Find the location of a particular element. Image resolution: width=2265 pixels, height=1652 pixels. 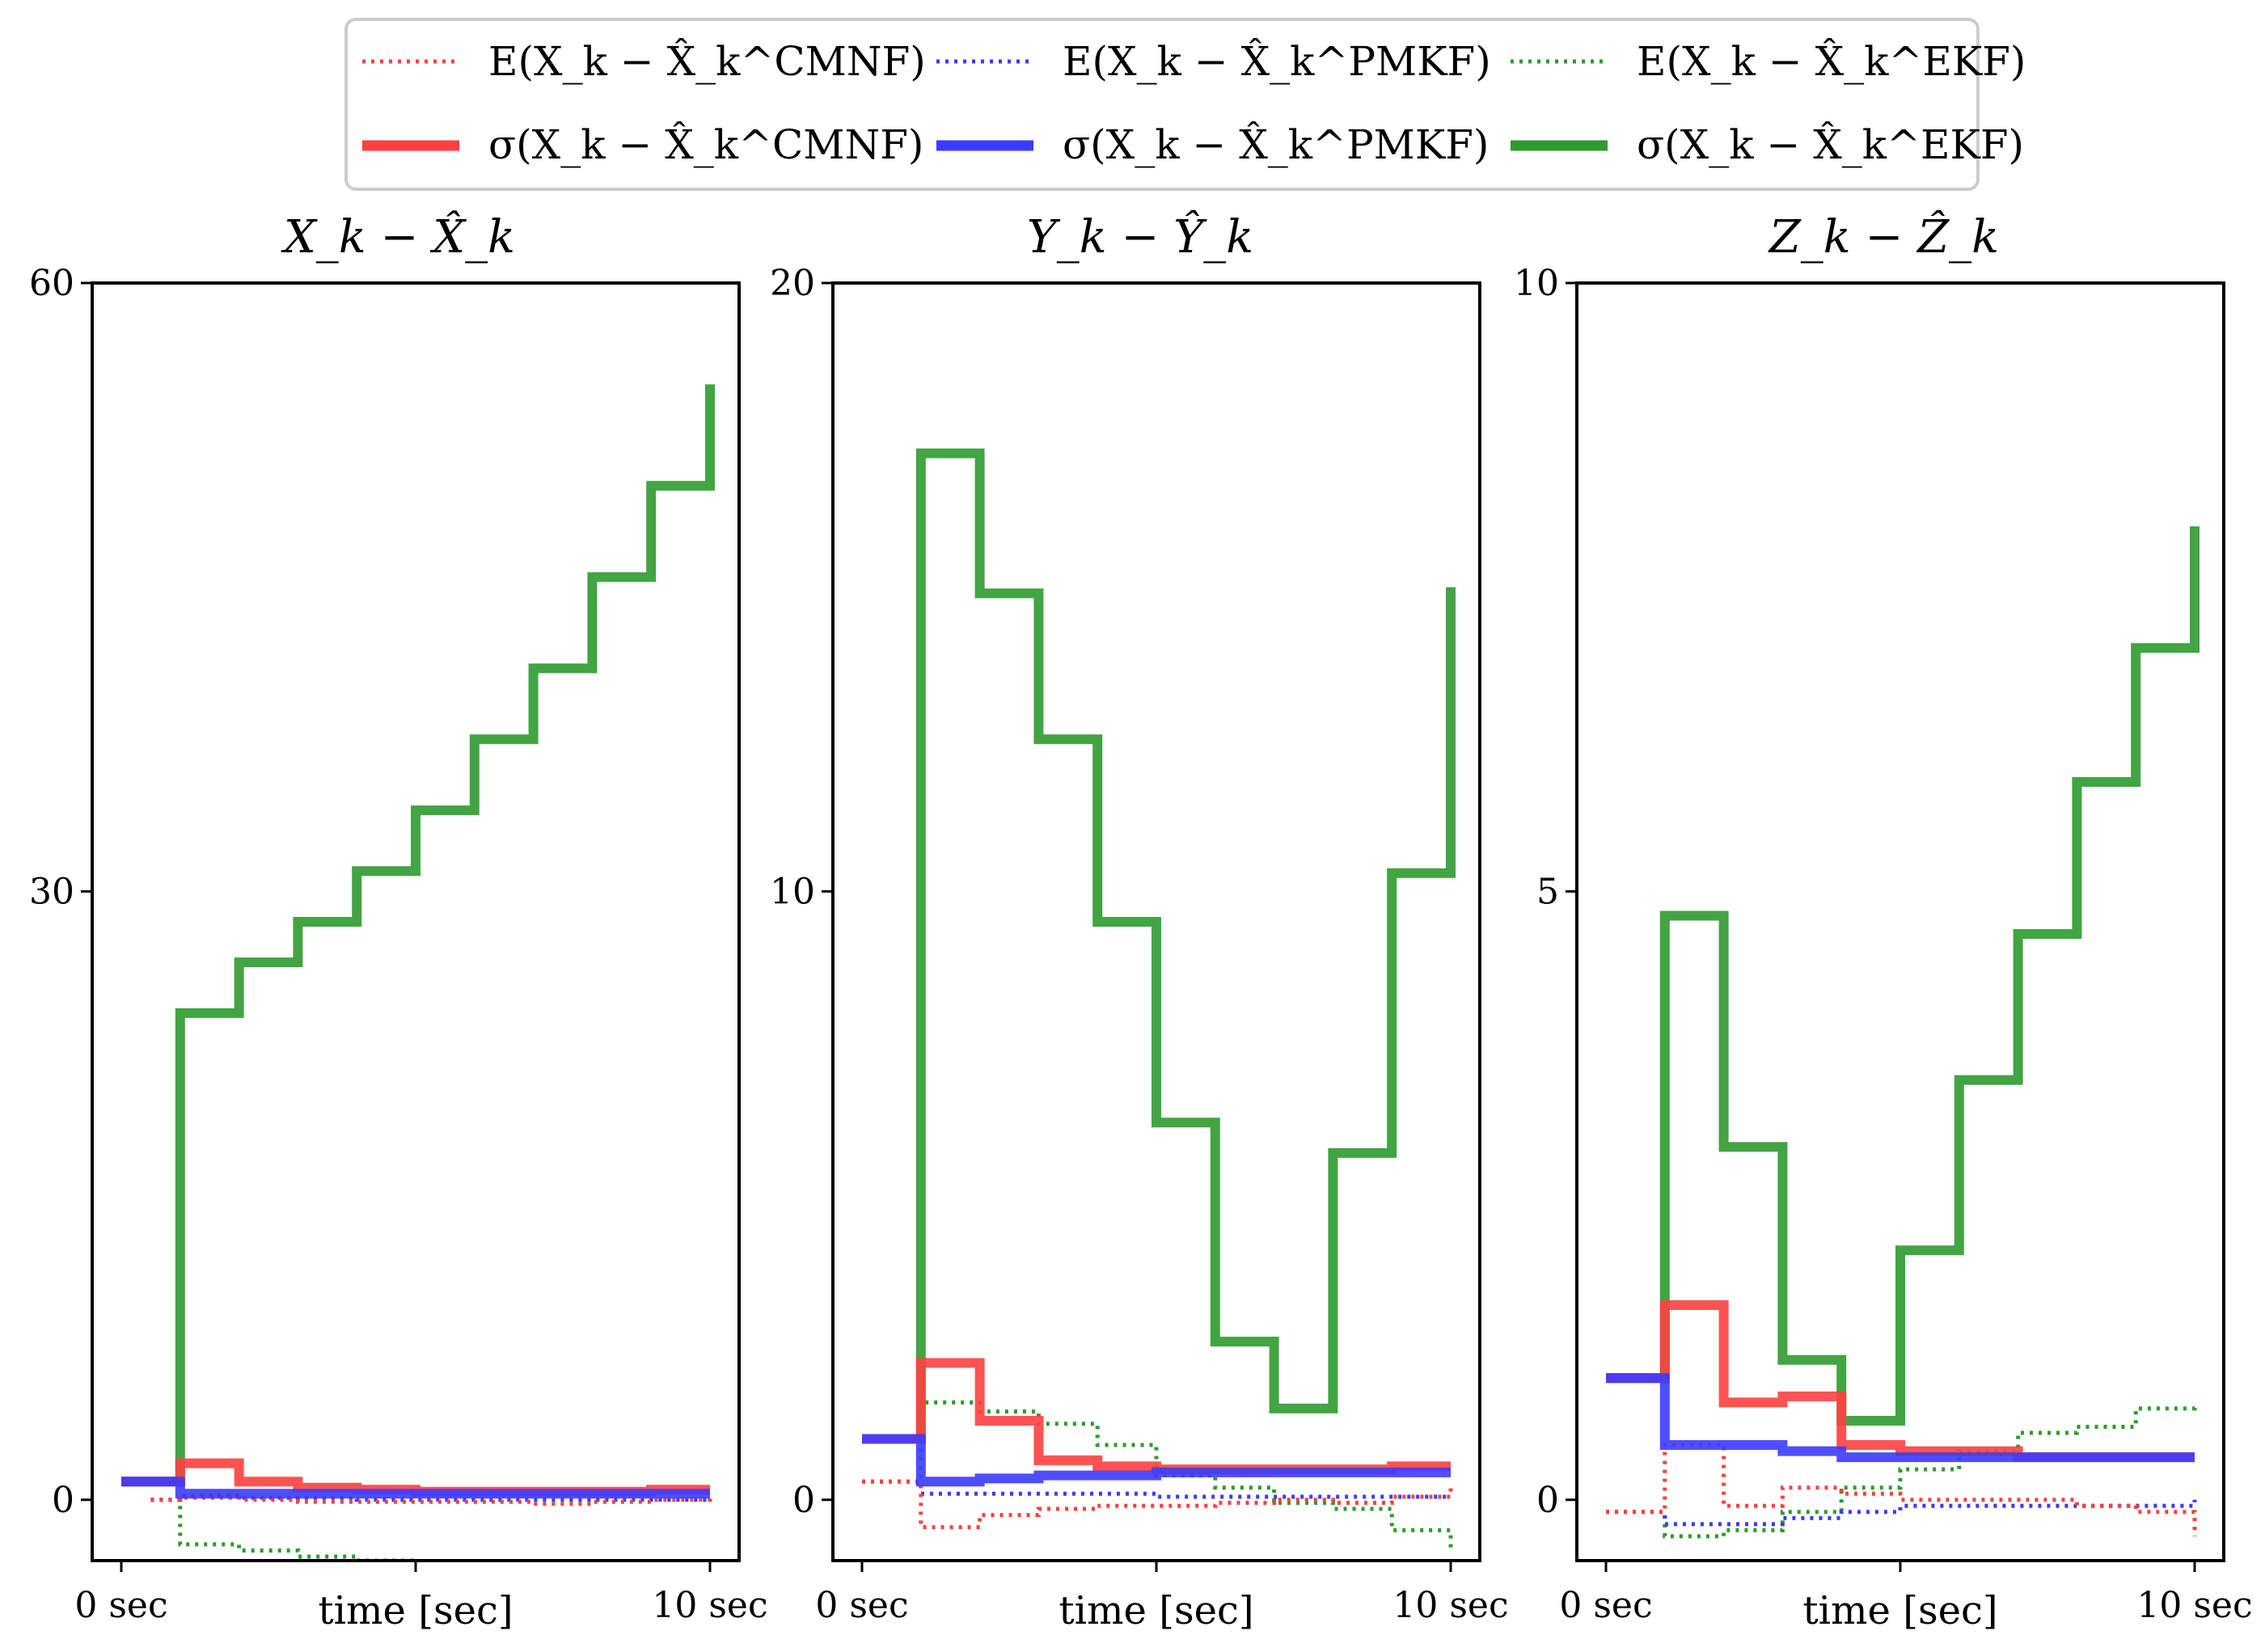

legend-item: σ(X_k − X̂_k^PMKF) is located at coordinates (1212, 144).